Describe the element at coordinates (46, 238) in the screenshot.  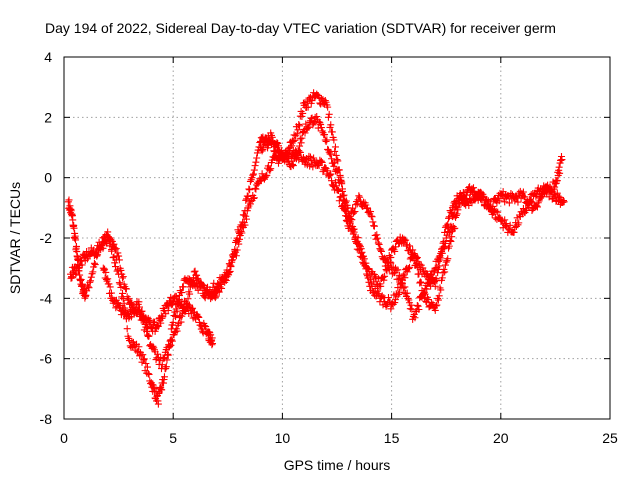
I see `y-tick-label: -2` at that location.